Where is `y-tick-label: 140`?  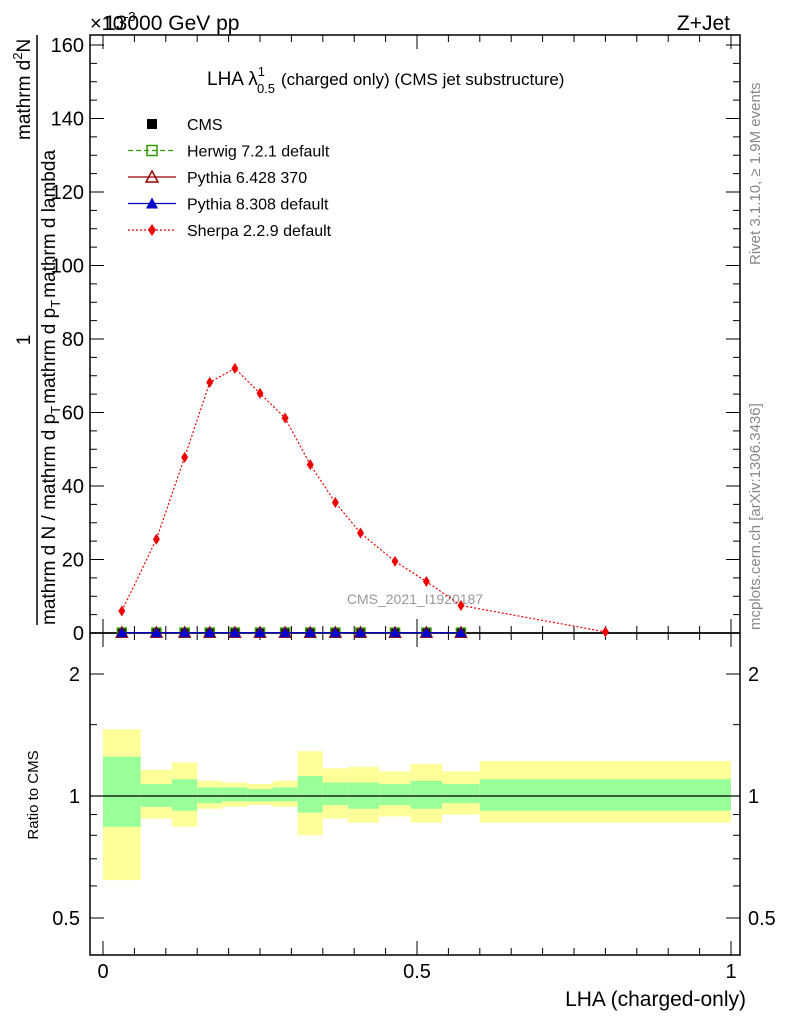 y-tick-label: 140 is located at coordinates (67, 120).